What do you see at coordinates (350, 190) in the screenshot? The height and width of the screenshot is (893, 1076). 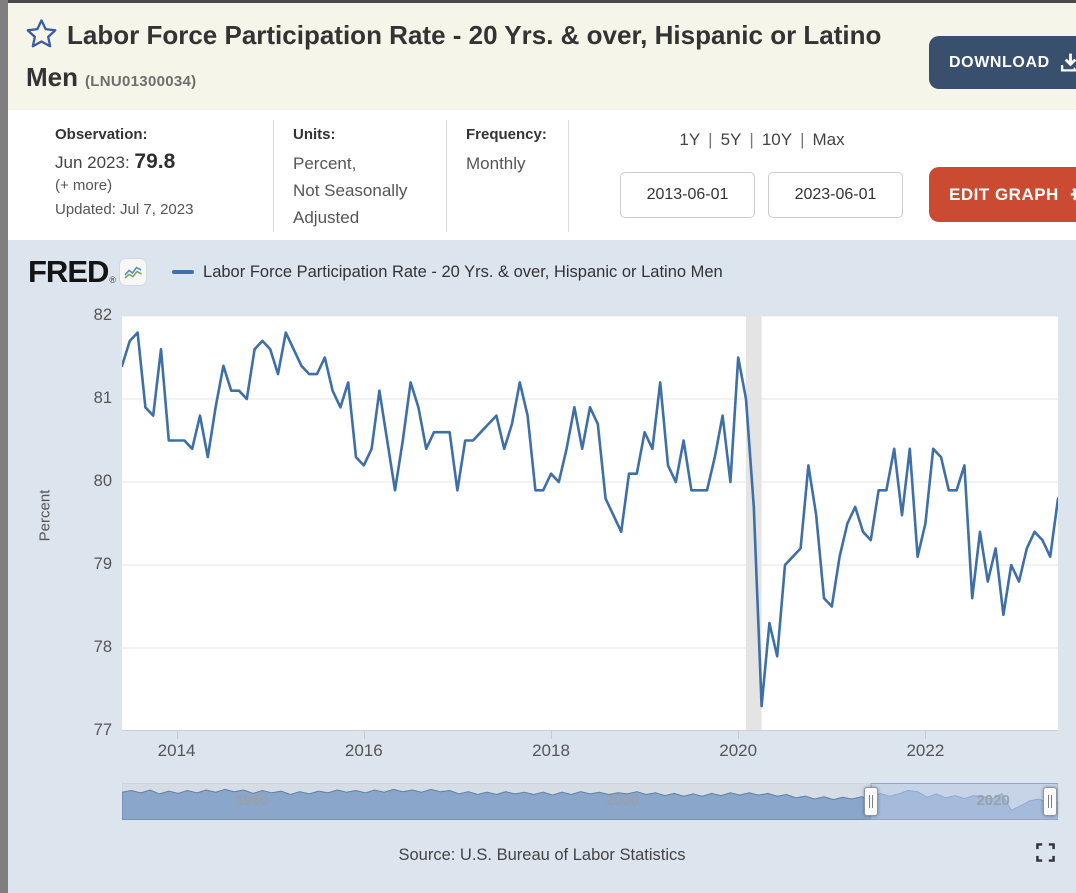 I see `units-line2: Not Seasonally` at bounding box center [350, 190].